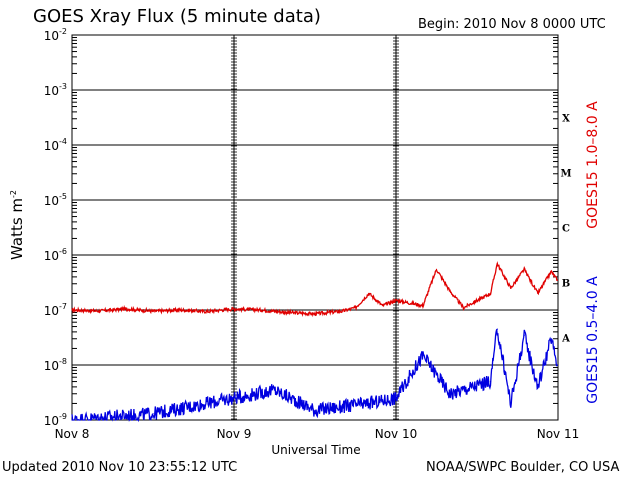  I want to click on y-tick-label: 10⁻⁸, so click(55, 365).